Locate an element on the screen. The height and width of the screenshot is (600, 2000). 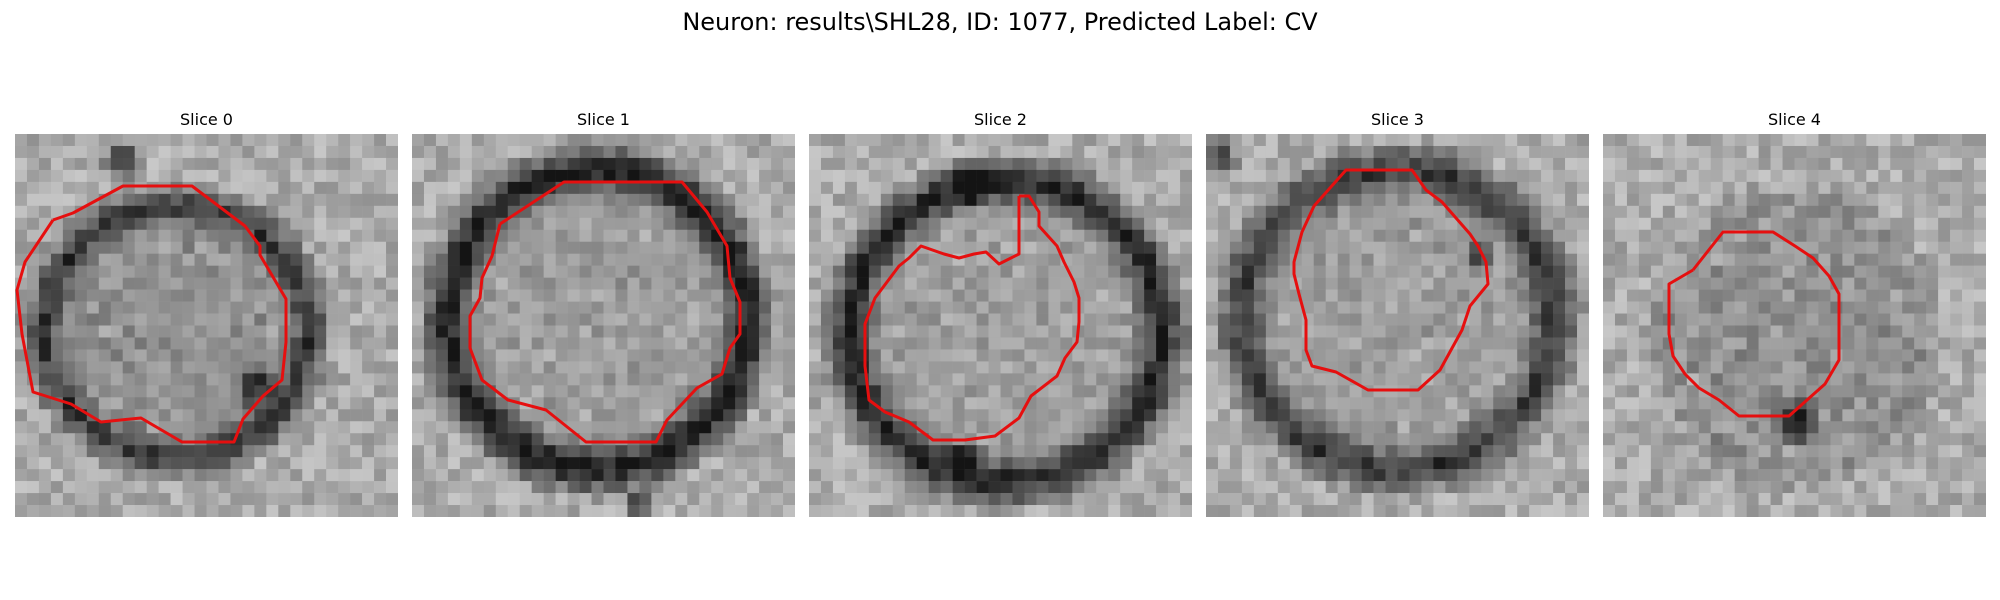
slice-title-3: Slice 3 is located at coordinates (1397, 119).